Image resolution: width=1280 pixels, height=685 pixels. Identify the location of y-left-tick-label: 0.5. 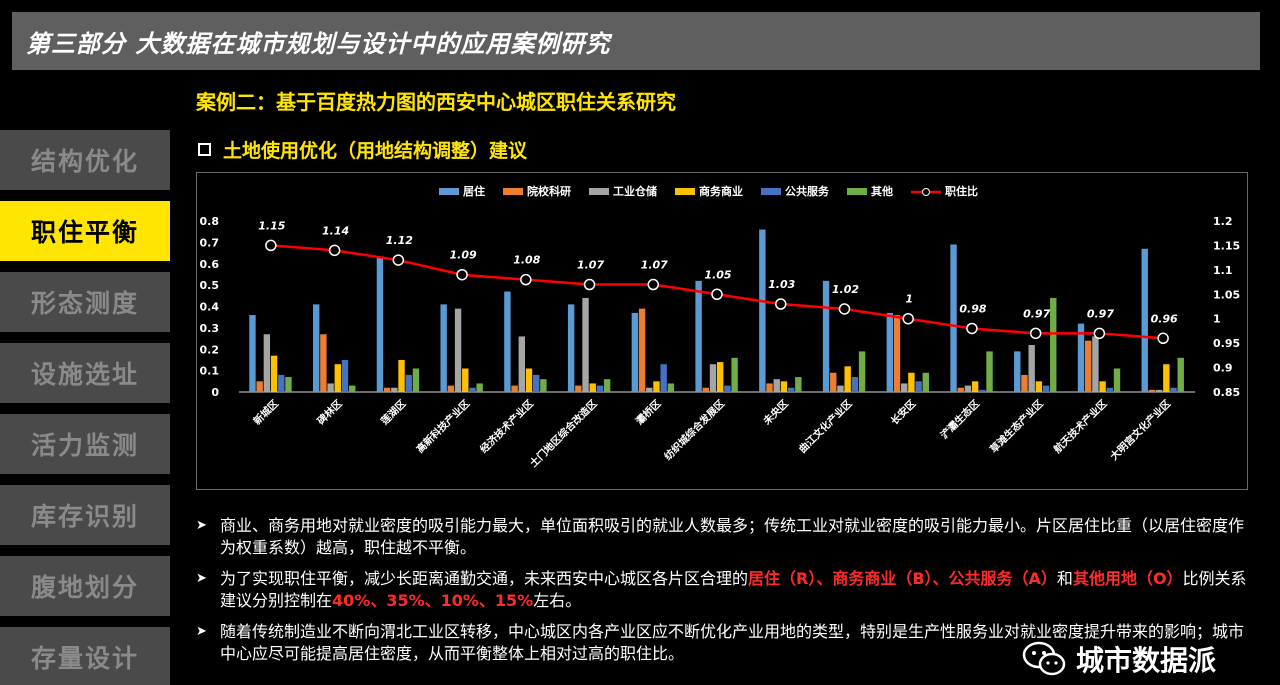
(210, 285).